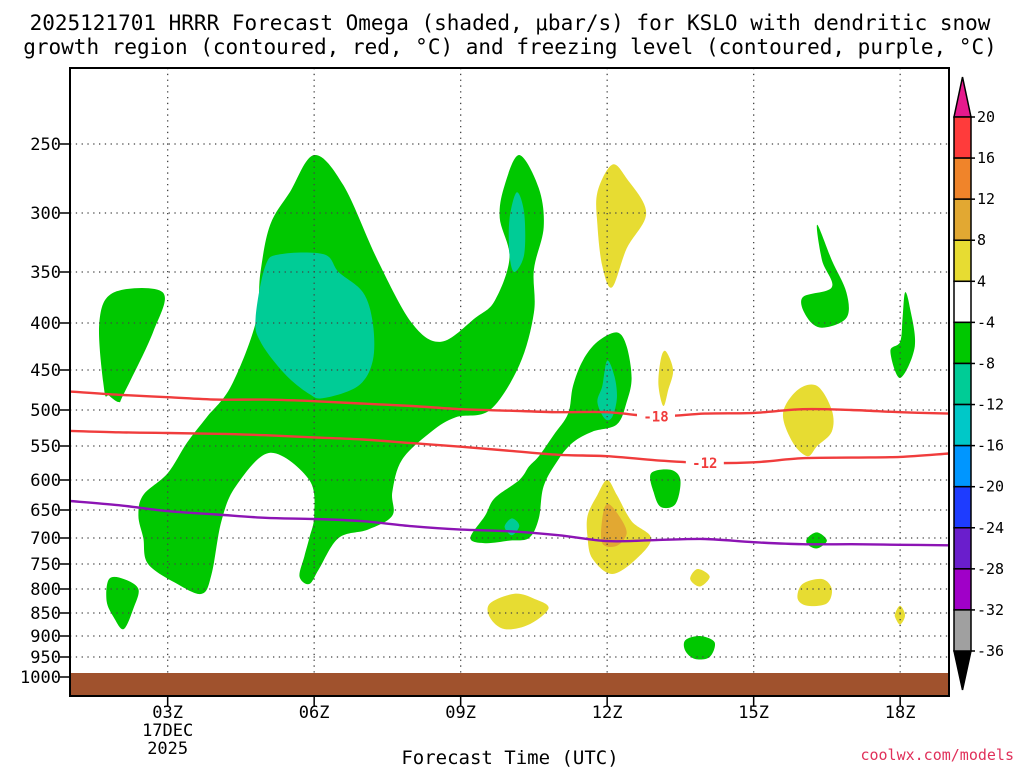  I want to click on y-tick-label-800: 800, so click(45, 590).